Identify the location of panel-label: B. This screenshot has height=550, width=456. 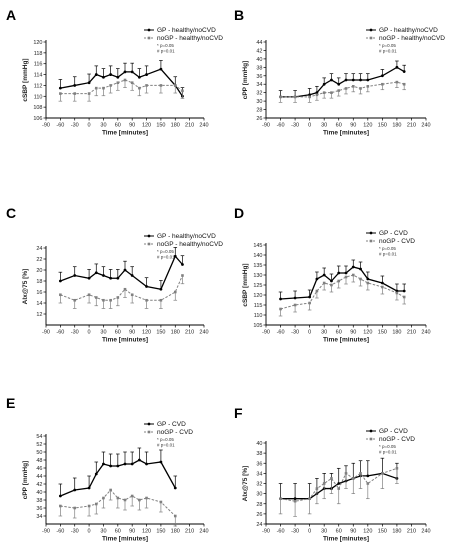
(239, 15).